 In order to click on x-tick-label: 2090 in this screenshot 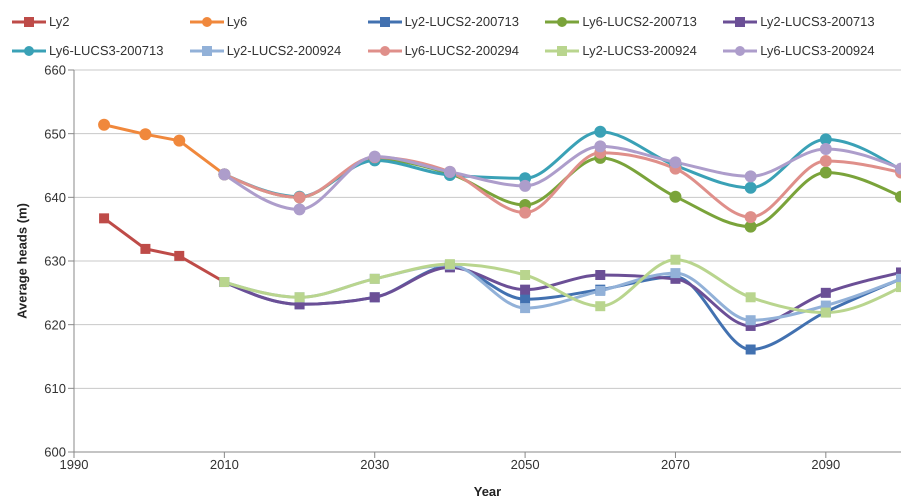, I will do `click(825, 464)`.